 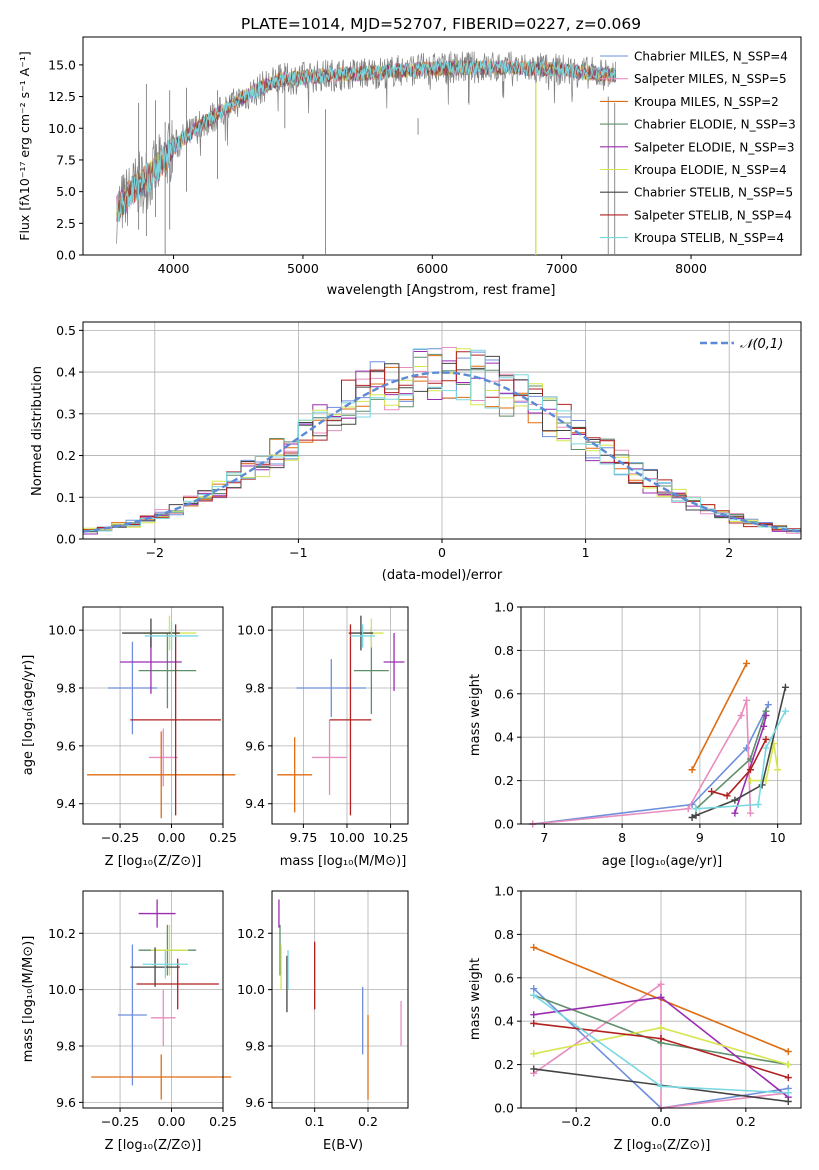 What do you see at coordinates (66, 330) in the screenshot?
I see `y-tick-label: 0.5` at bounding box center [66, 330].